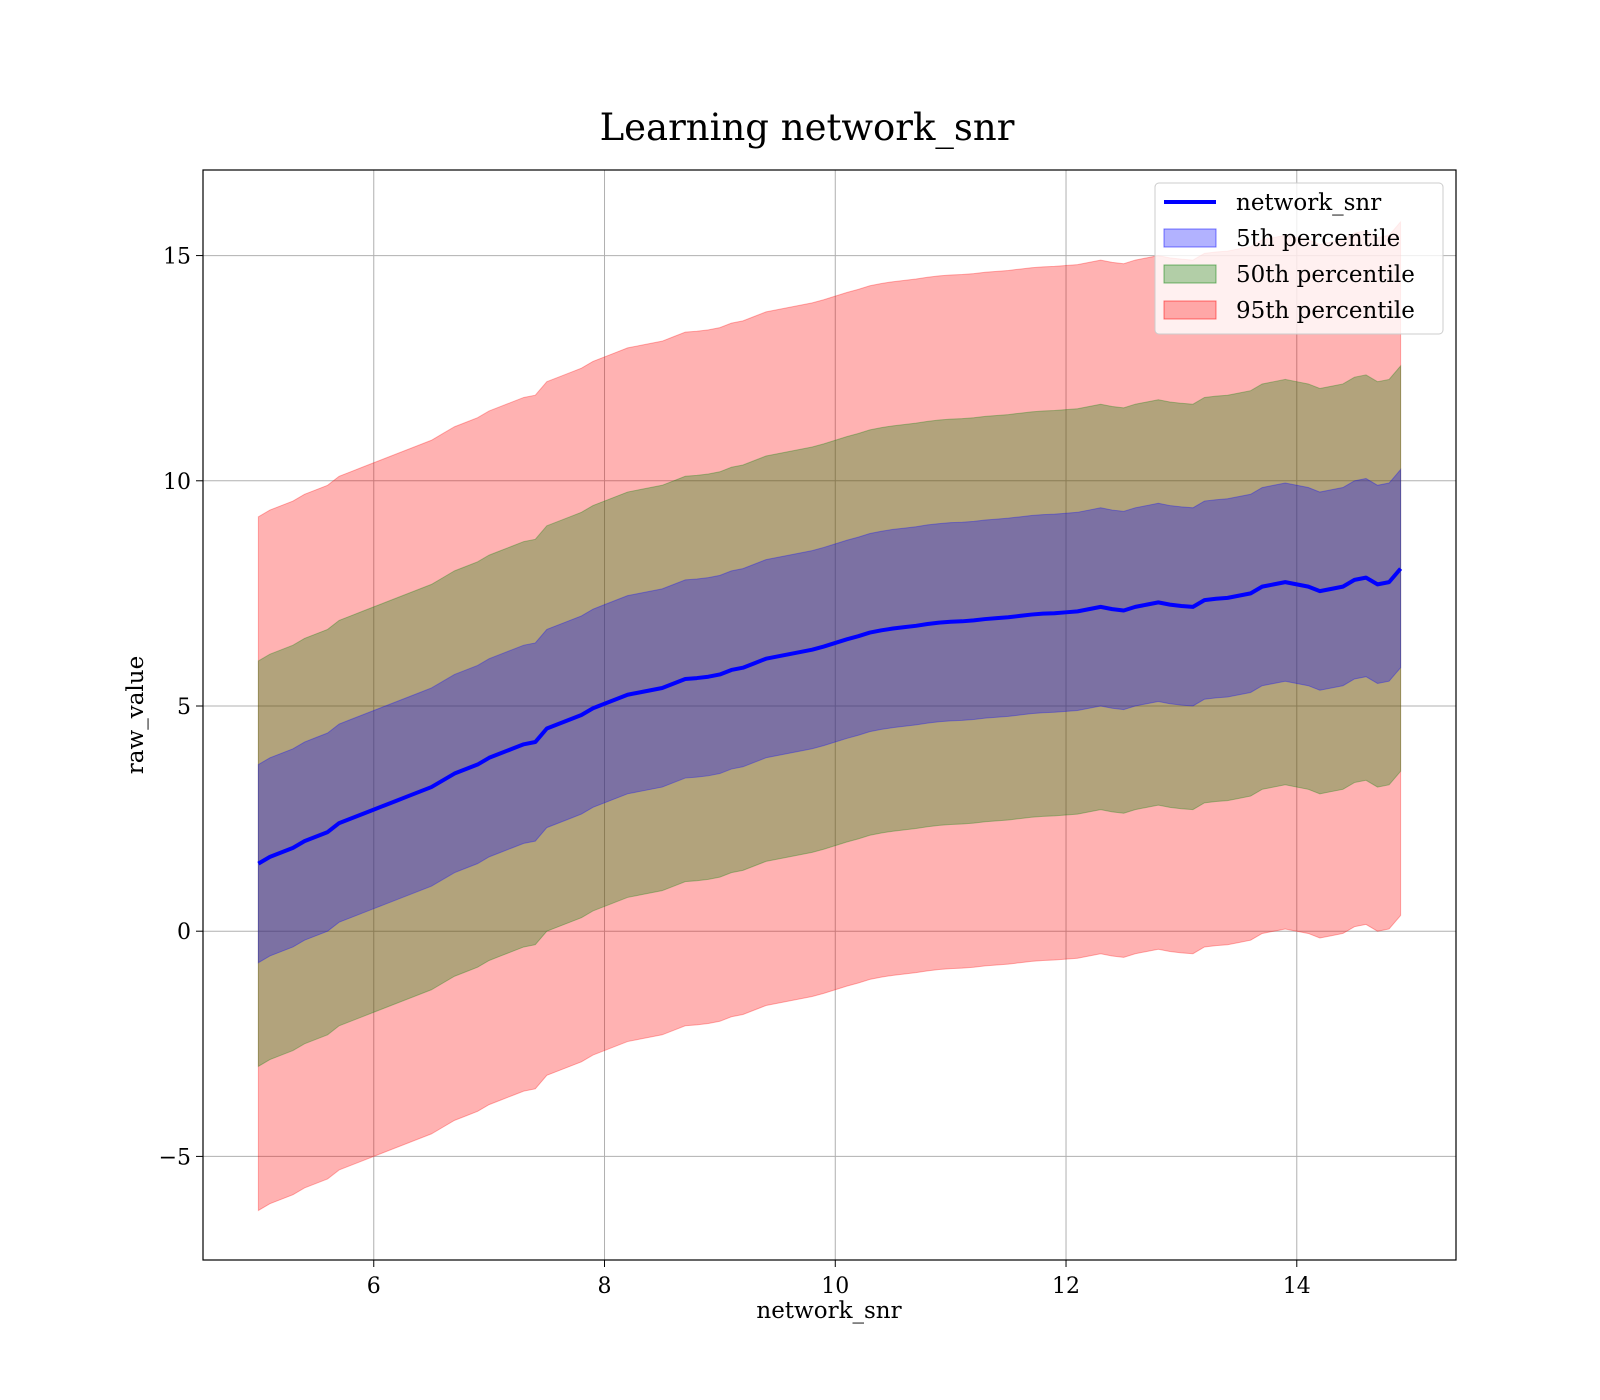  What do you see at coordinates (177, 257) in the screenshot?
I see `y-tick-label: 15` at bounding box center [177, 257].